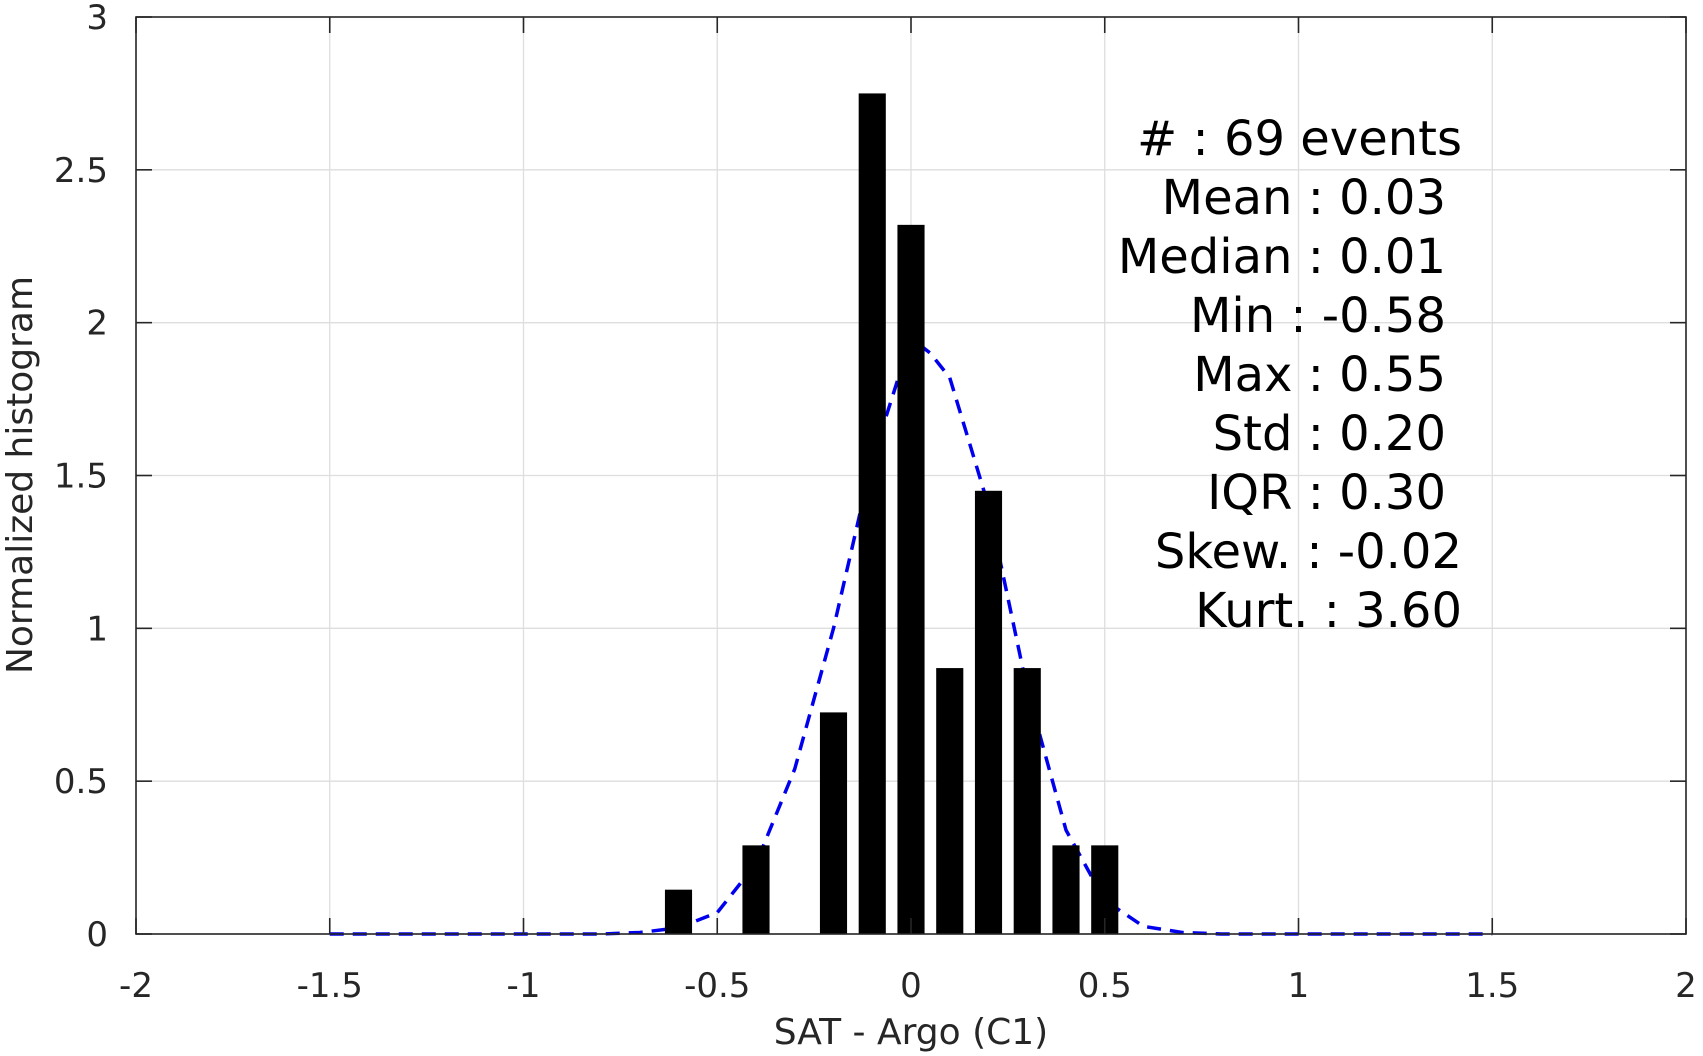 This screenshot has height=1056, width=1703. Describe the element at coordinates (1282, 257) in the screenshot. I see `stat-line: Median : 0.01` at that location.